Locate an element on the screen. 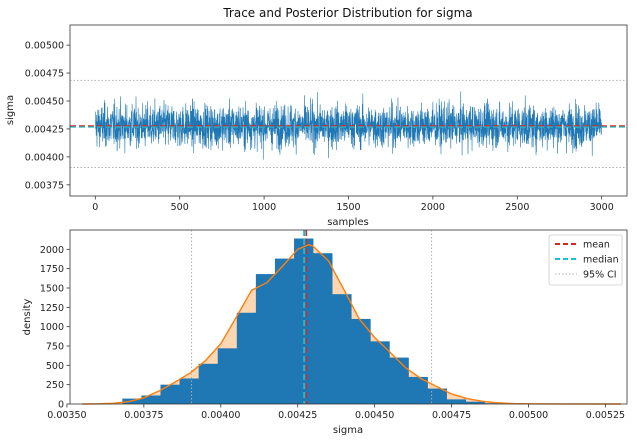 The width and height of the screenshot is (637, 441). posterior-y-tick-label: 250 is located at coordinates (55, 385).